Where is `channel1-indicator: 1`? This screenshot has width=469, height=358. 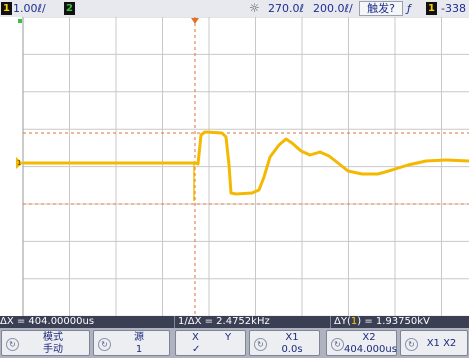
channel1-indicator: 1 is located at coordinates (6, 8).